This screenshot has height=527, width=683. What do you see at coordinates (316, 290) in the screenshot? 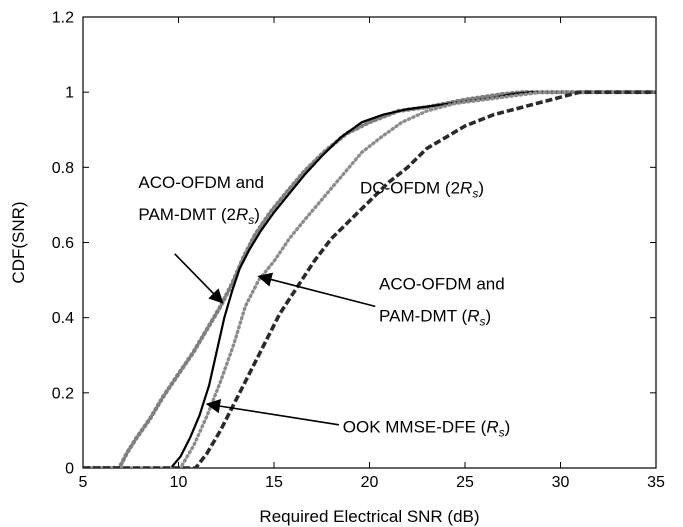
I see `annotation-3-arrow` at bounding box center [316, 290].